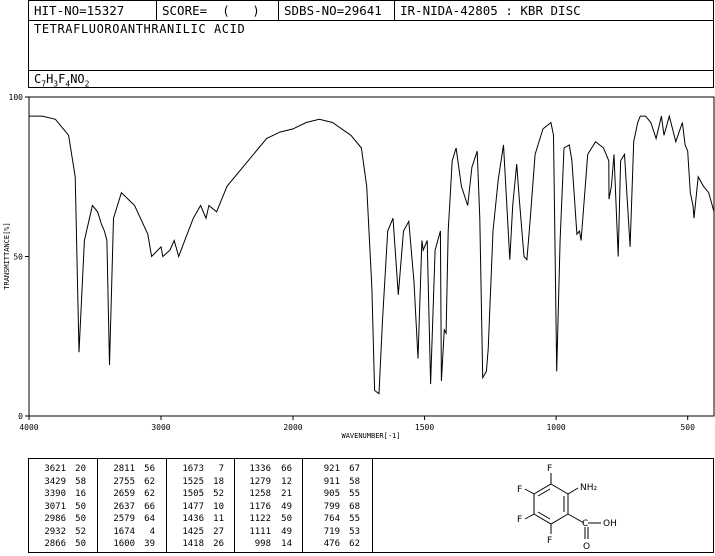 This screenshot has height=556, width=715. I want to click on fluorine-label-2: F, so click(519, 490).